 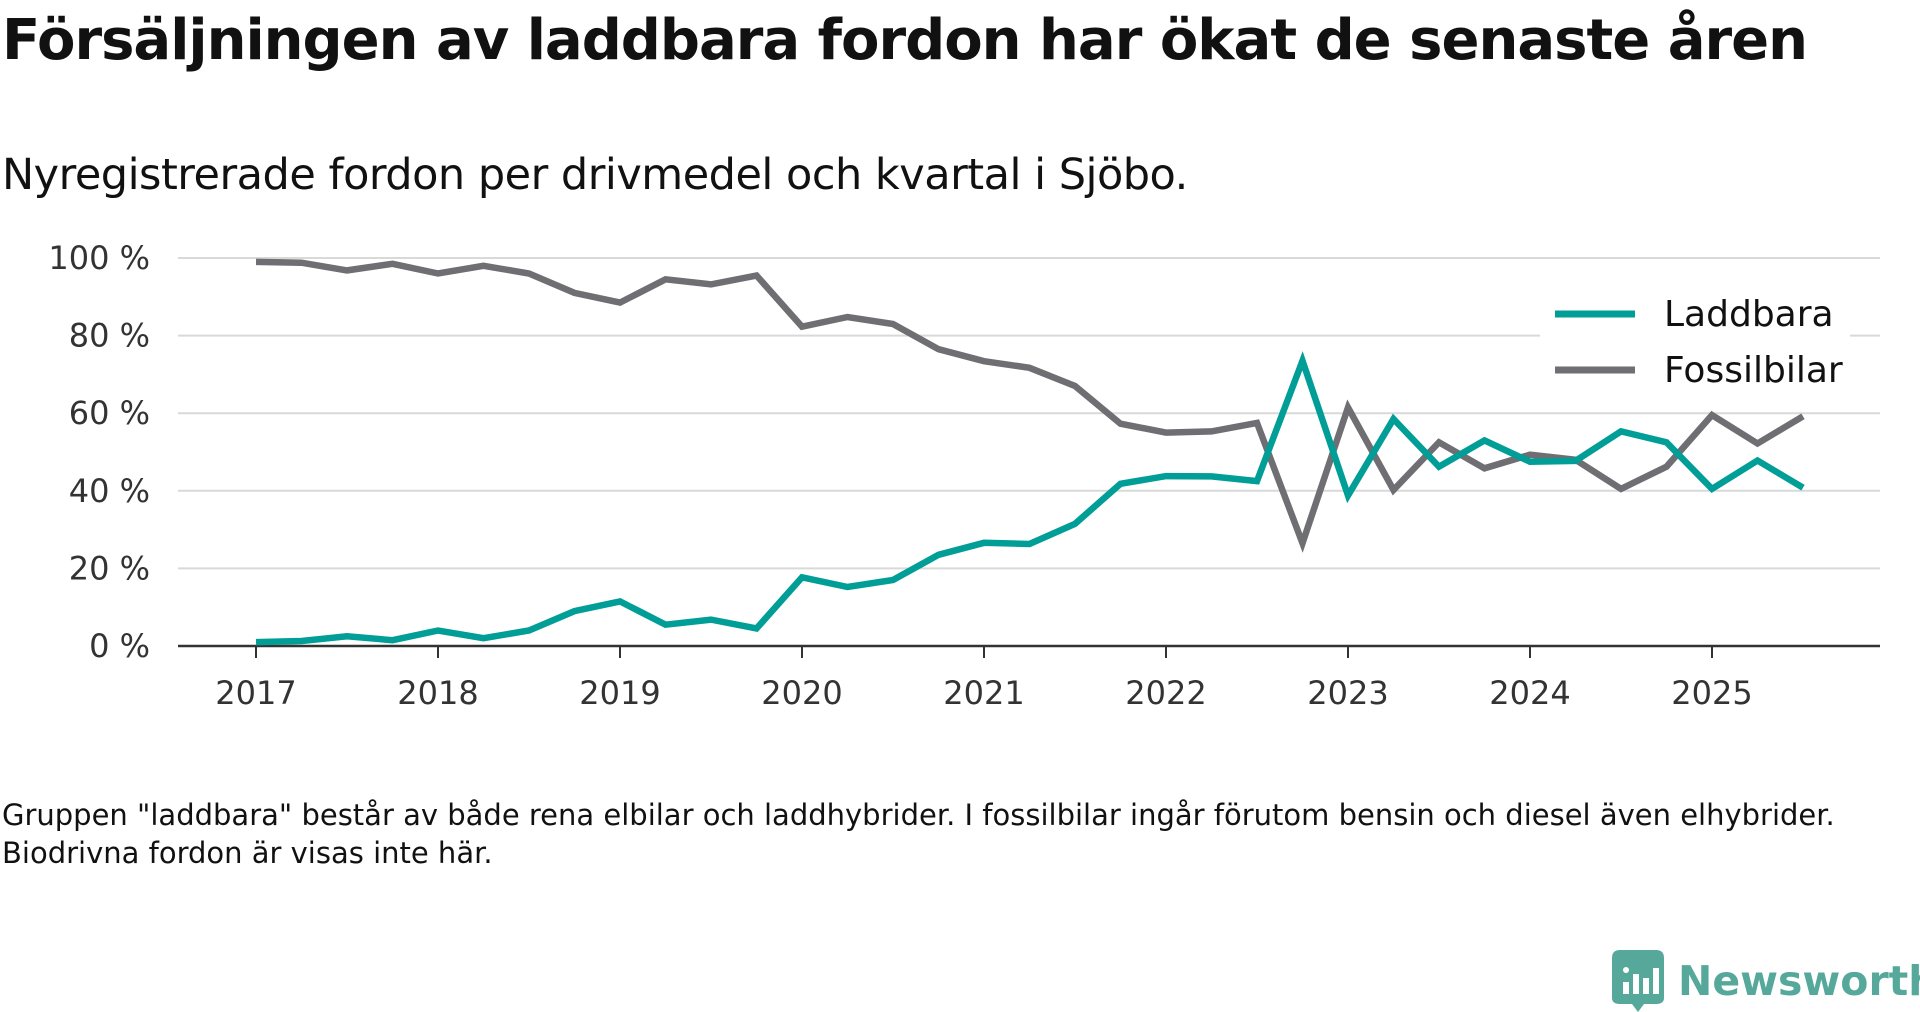 What do you see at coordinates (619, 693) in the screenshot?
I see `x-tick-label: 2019` at bounding box center [619, 693].